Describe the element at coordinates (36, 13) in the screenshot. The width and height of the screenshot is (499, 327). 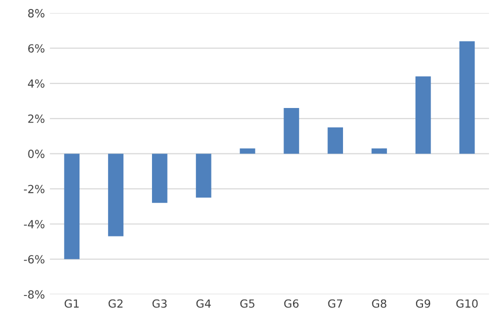
I see `y-tick-label: 8%` at that location.